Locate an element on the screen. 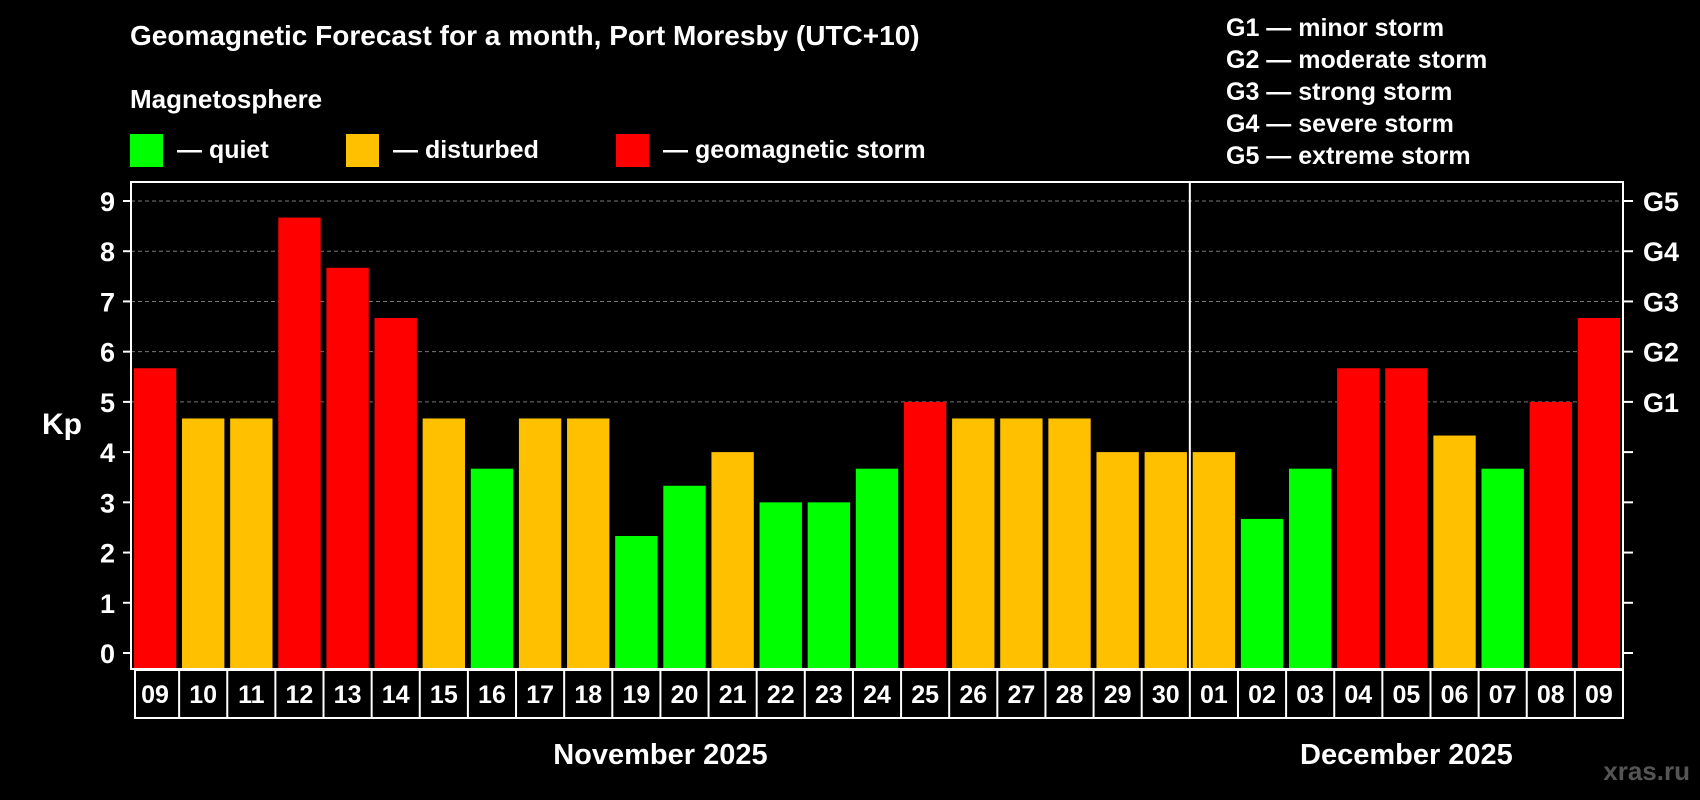  x-tick-label: 08 is located at coordinates (1551, 695).